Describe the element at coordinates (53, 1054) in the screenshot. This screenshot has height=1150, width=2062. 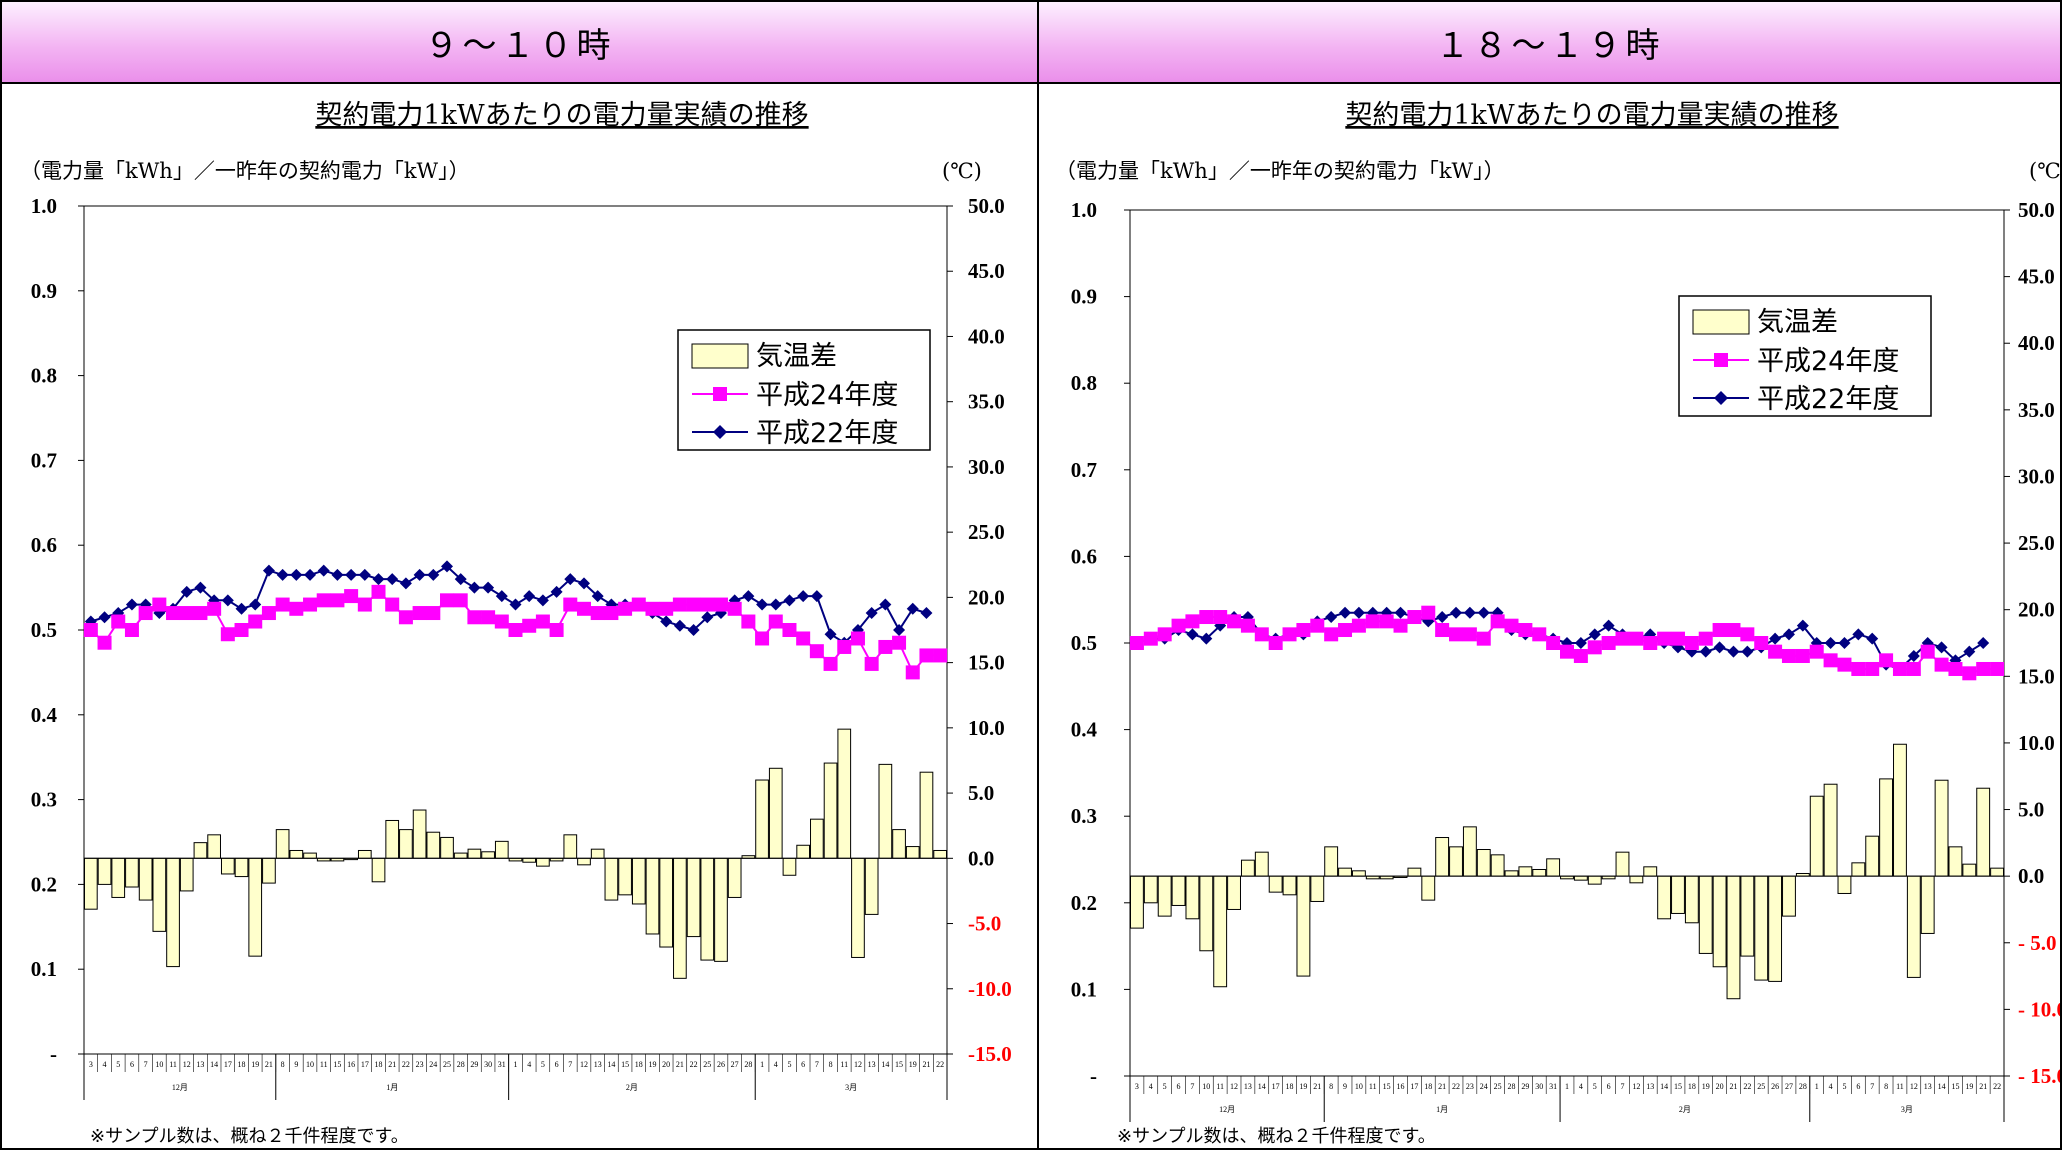
I see `y-tick-label: -` at that location.